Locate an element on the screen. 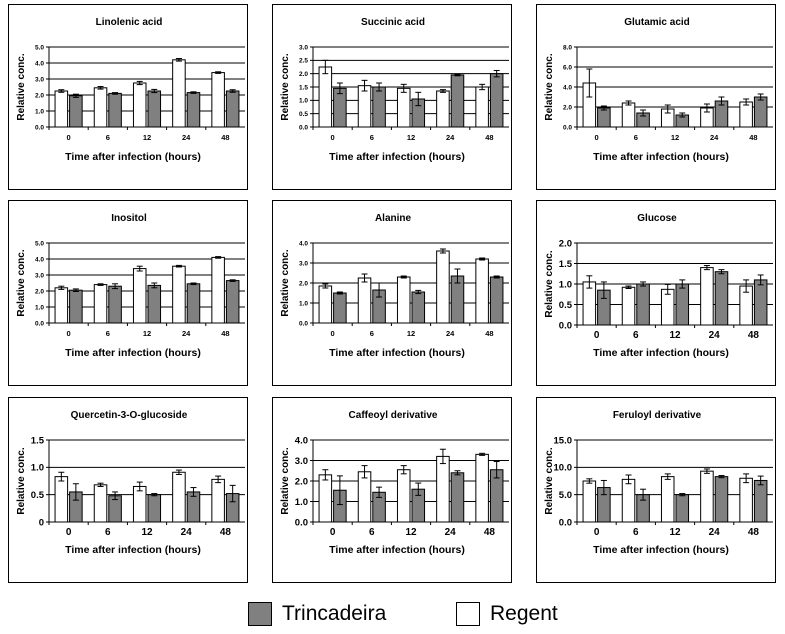  legend: Trincadeira Regent is located at coordinates (392, 614).